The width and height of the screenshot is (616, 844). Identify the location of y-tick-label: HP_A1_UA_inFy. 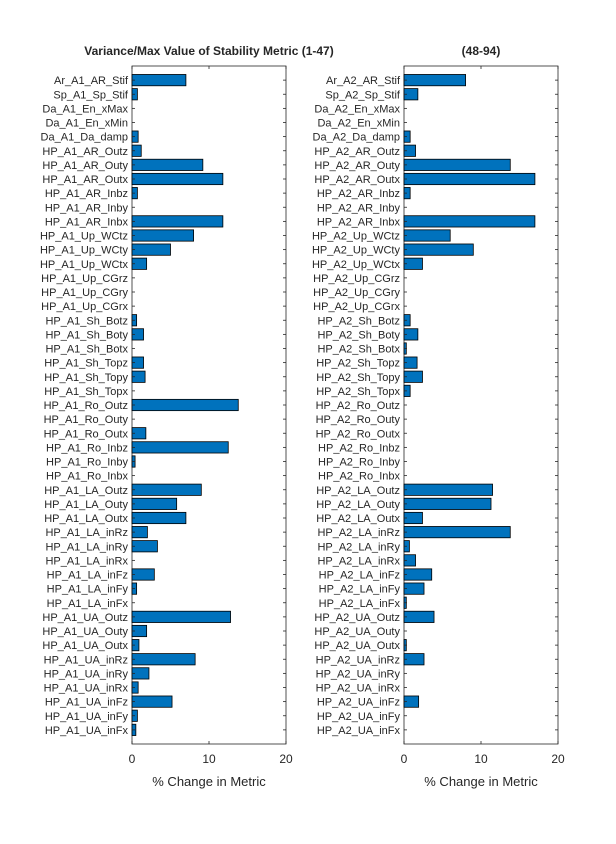
(87, 717).